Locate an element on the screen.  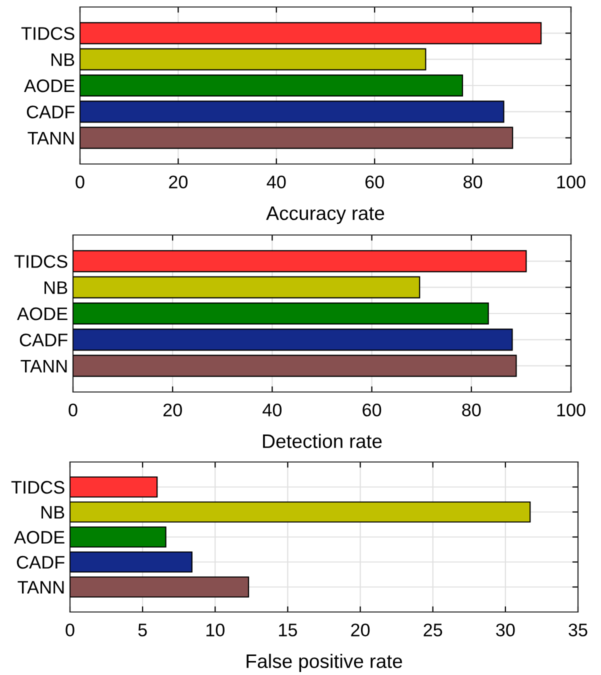
x-tick-label: 25 is located at coordinates (433, 630).